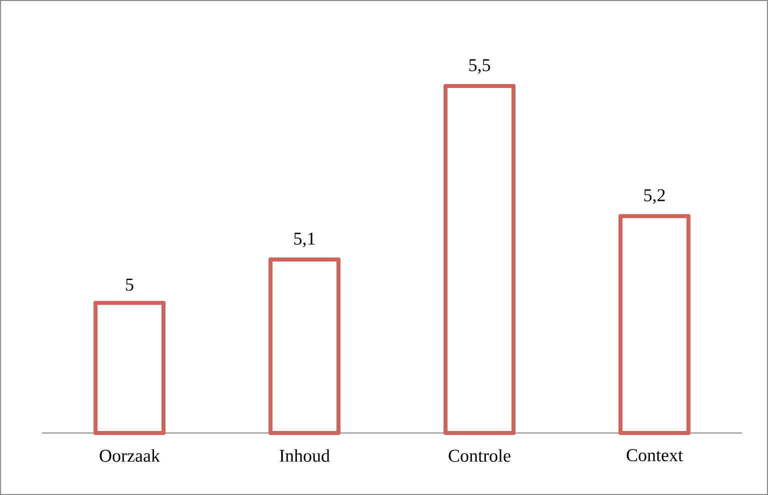 This screenshot has width=768, height=495. Describe the element at coordinates (304, 240) in the screenshot. I see `data-label: 5,1` at that location.